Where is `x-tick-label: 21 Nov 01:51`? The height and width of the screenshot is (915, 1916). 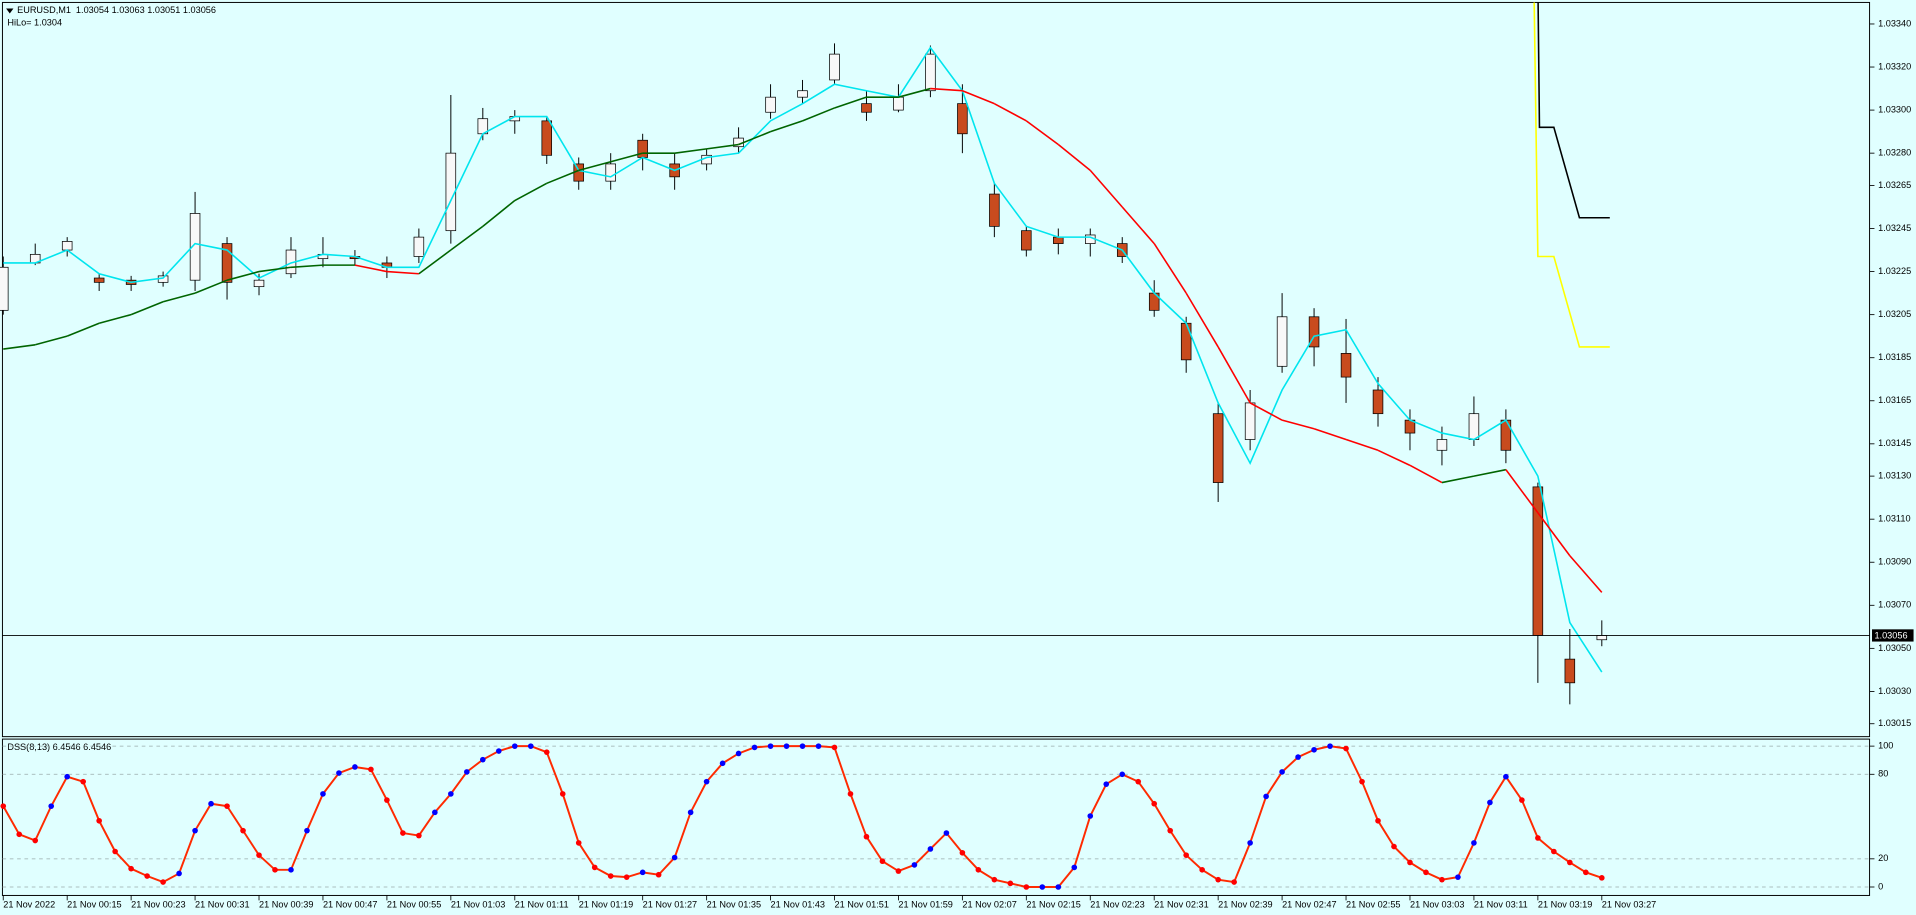 x-tick-label: 21 Nov 01:51 is located at coordinates (861, 905).